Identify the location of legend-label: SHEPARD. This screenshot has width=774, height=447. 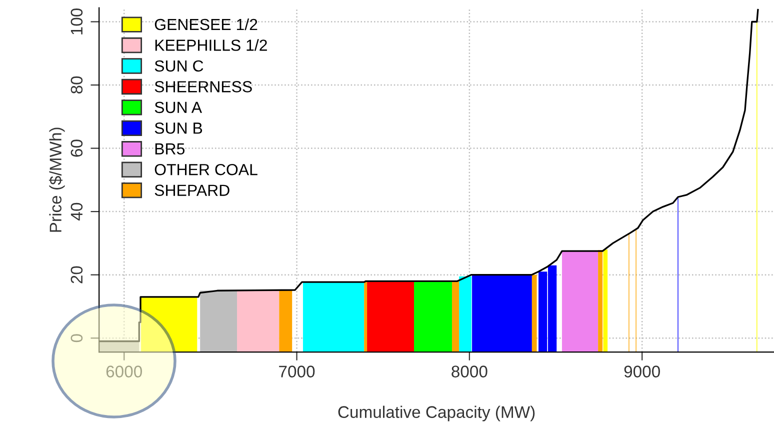
(192, 190).